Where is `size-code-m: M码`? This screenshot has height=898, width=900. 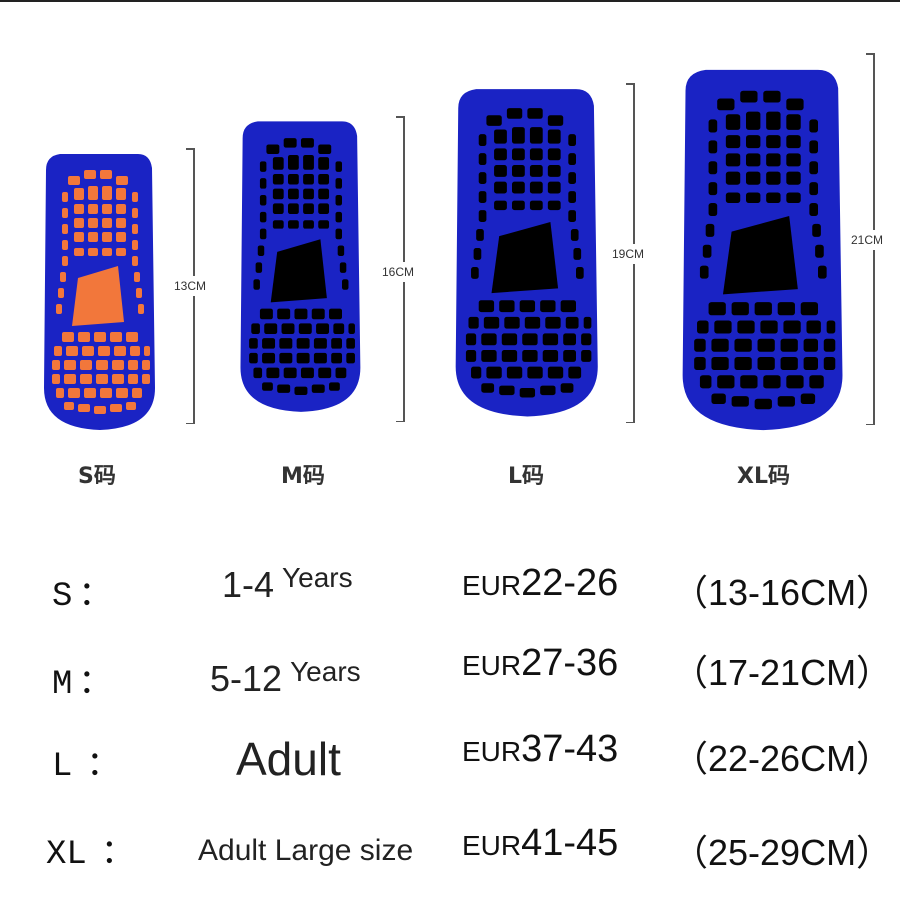
size-code-m: M码 is located at coordinates (303, 476).